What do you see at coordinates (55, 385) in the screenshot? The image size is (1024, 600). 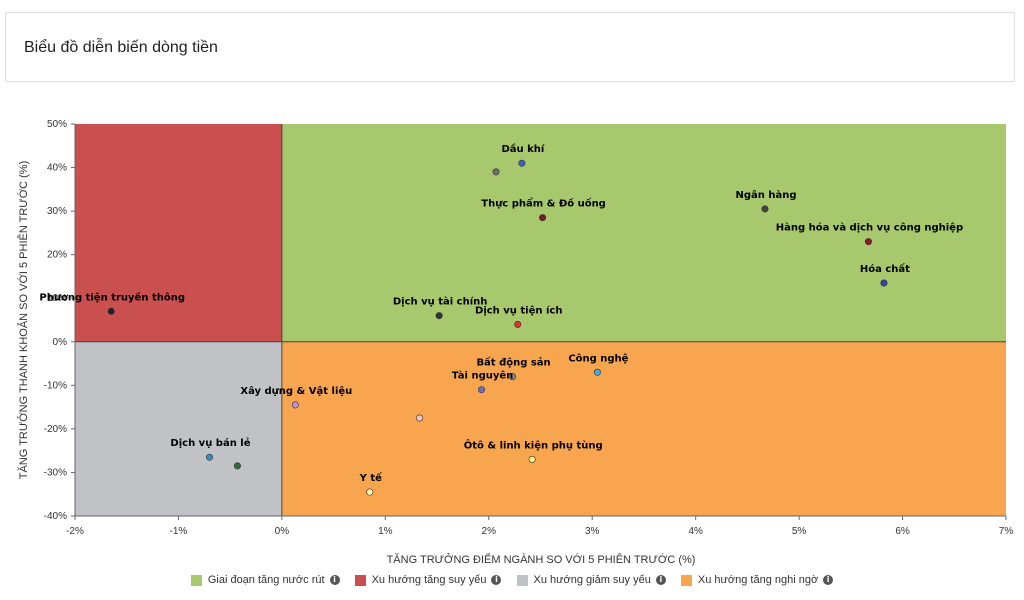 I see `y-tick-label: -10%` at bounding box center [55, 385].